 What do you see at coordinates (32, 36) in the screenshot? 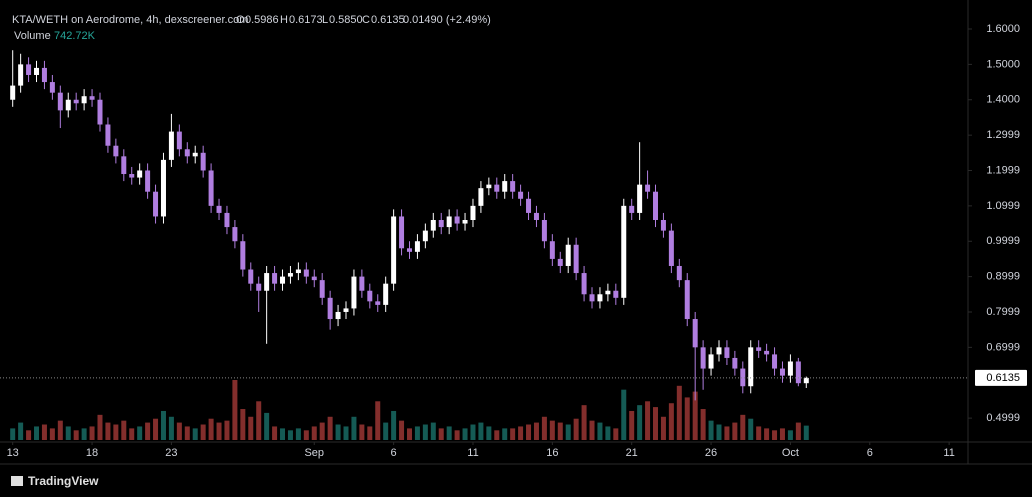
I see `volume-key: Volume` at bounding box center [32, 36].